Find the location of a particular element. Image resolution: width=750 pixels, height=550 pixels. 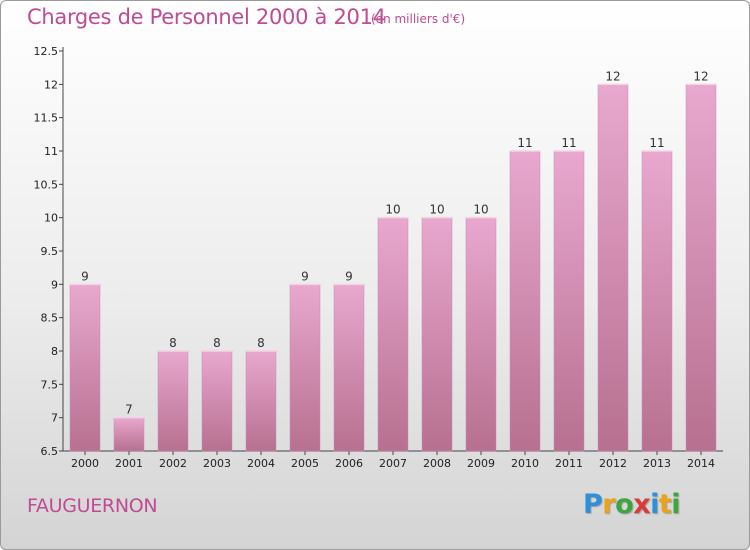

brand-logo: Proxiti is located at coordinates (632, 504).